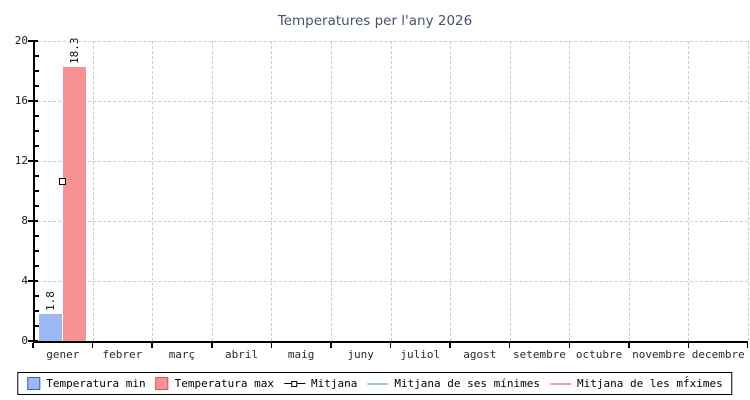 This screenshot has width=750, height=400. Describe the element at coordinates (122, 354) in the screenshot. I see `x-axis-label: febrer` at that location.